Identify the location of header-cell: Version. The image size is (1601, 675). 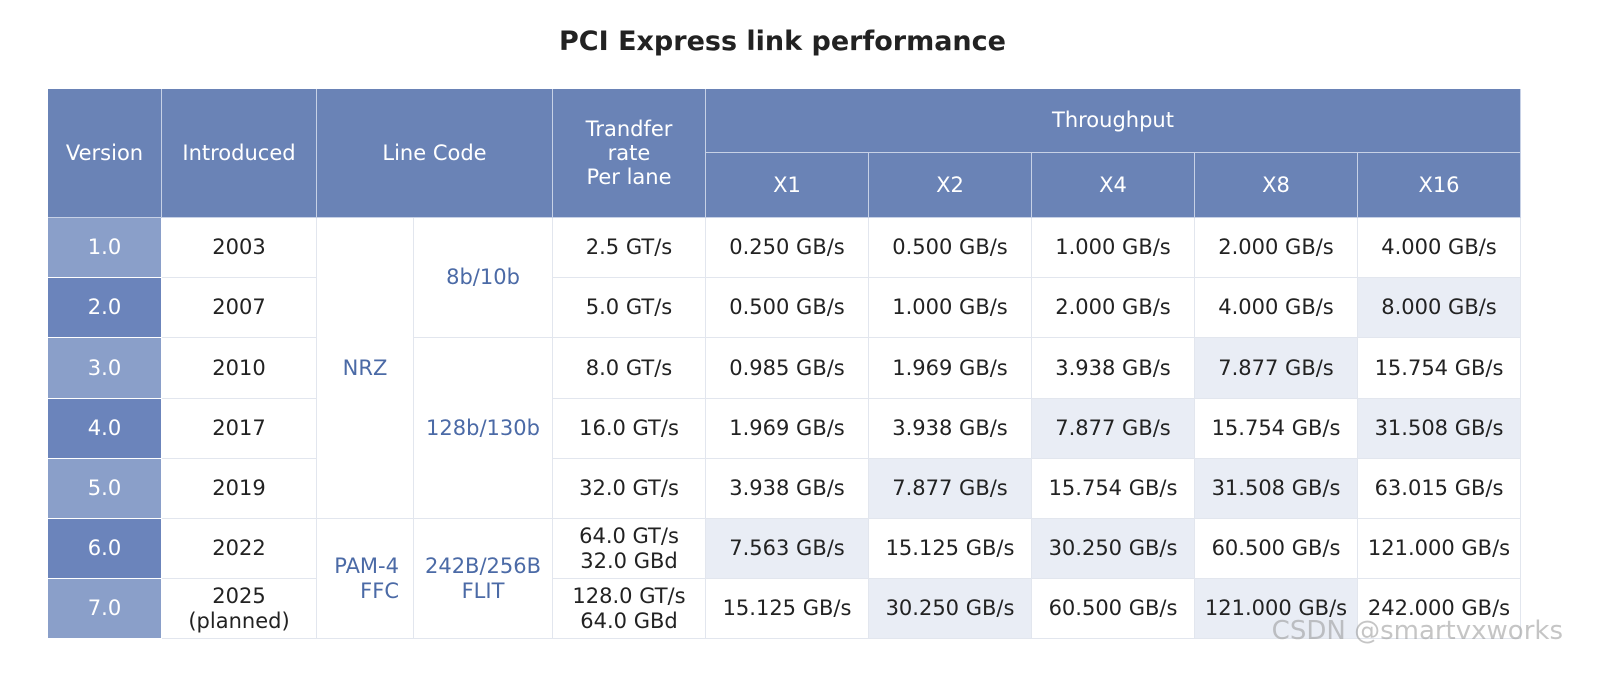
(105, 153).